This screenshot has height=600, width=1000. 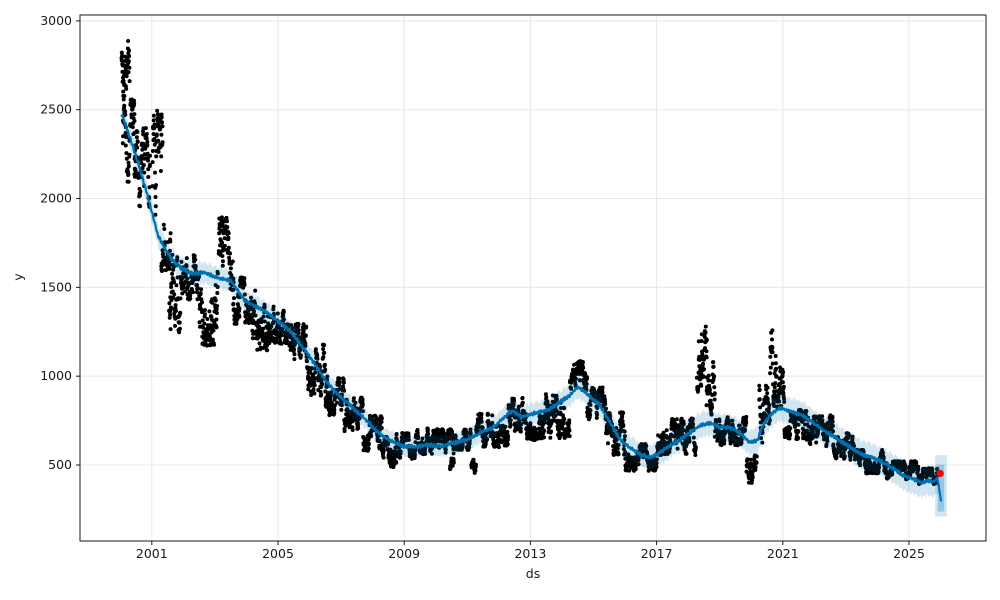 What do you see at coordinates (152, 553) in the screenshot?
I see `x-tick-label: 2001` at bounding box center [152, 553].